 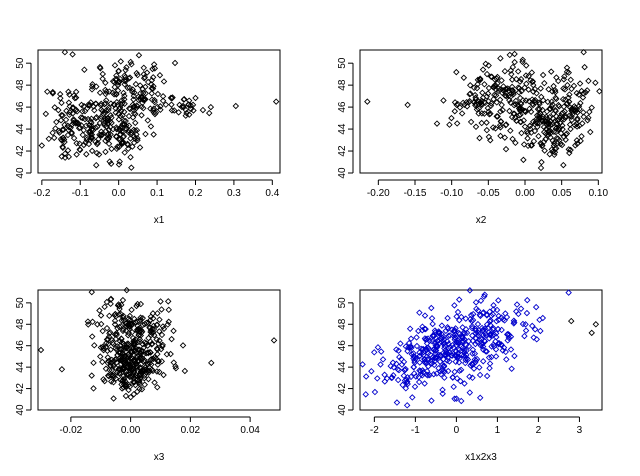 I want to click on plot-frame, so click(x=159, y=111).